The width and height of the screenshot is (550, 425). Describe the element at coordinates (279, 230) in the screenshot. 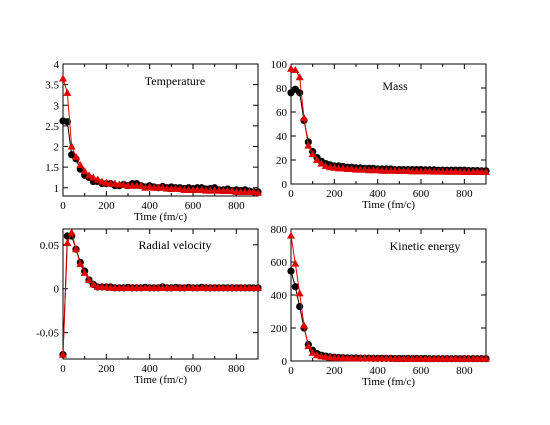

I see `y-tick-label: 800` at that location.